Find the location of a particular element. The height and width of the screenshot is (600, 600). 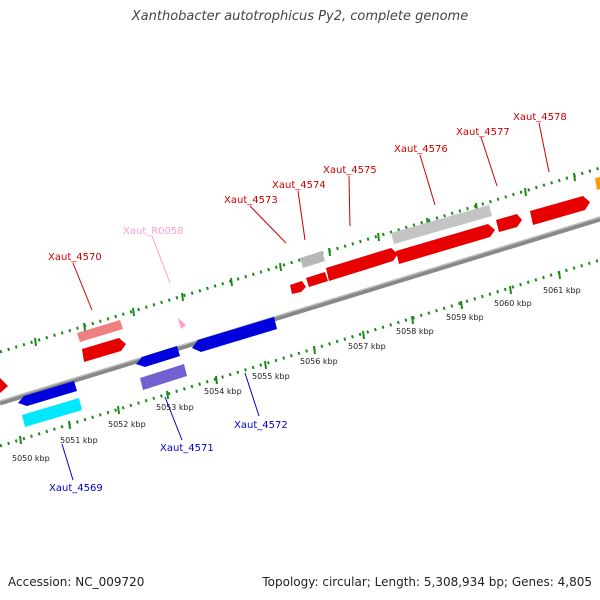

gene-labels-bottom: Xaut_4569 Xaut_4571 Xaut_4572 is located at coordinates (168, 457).